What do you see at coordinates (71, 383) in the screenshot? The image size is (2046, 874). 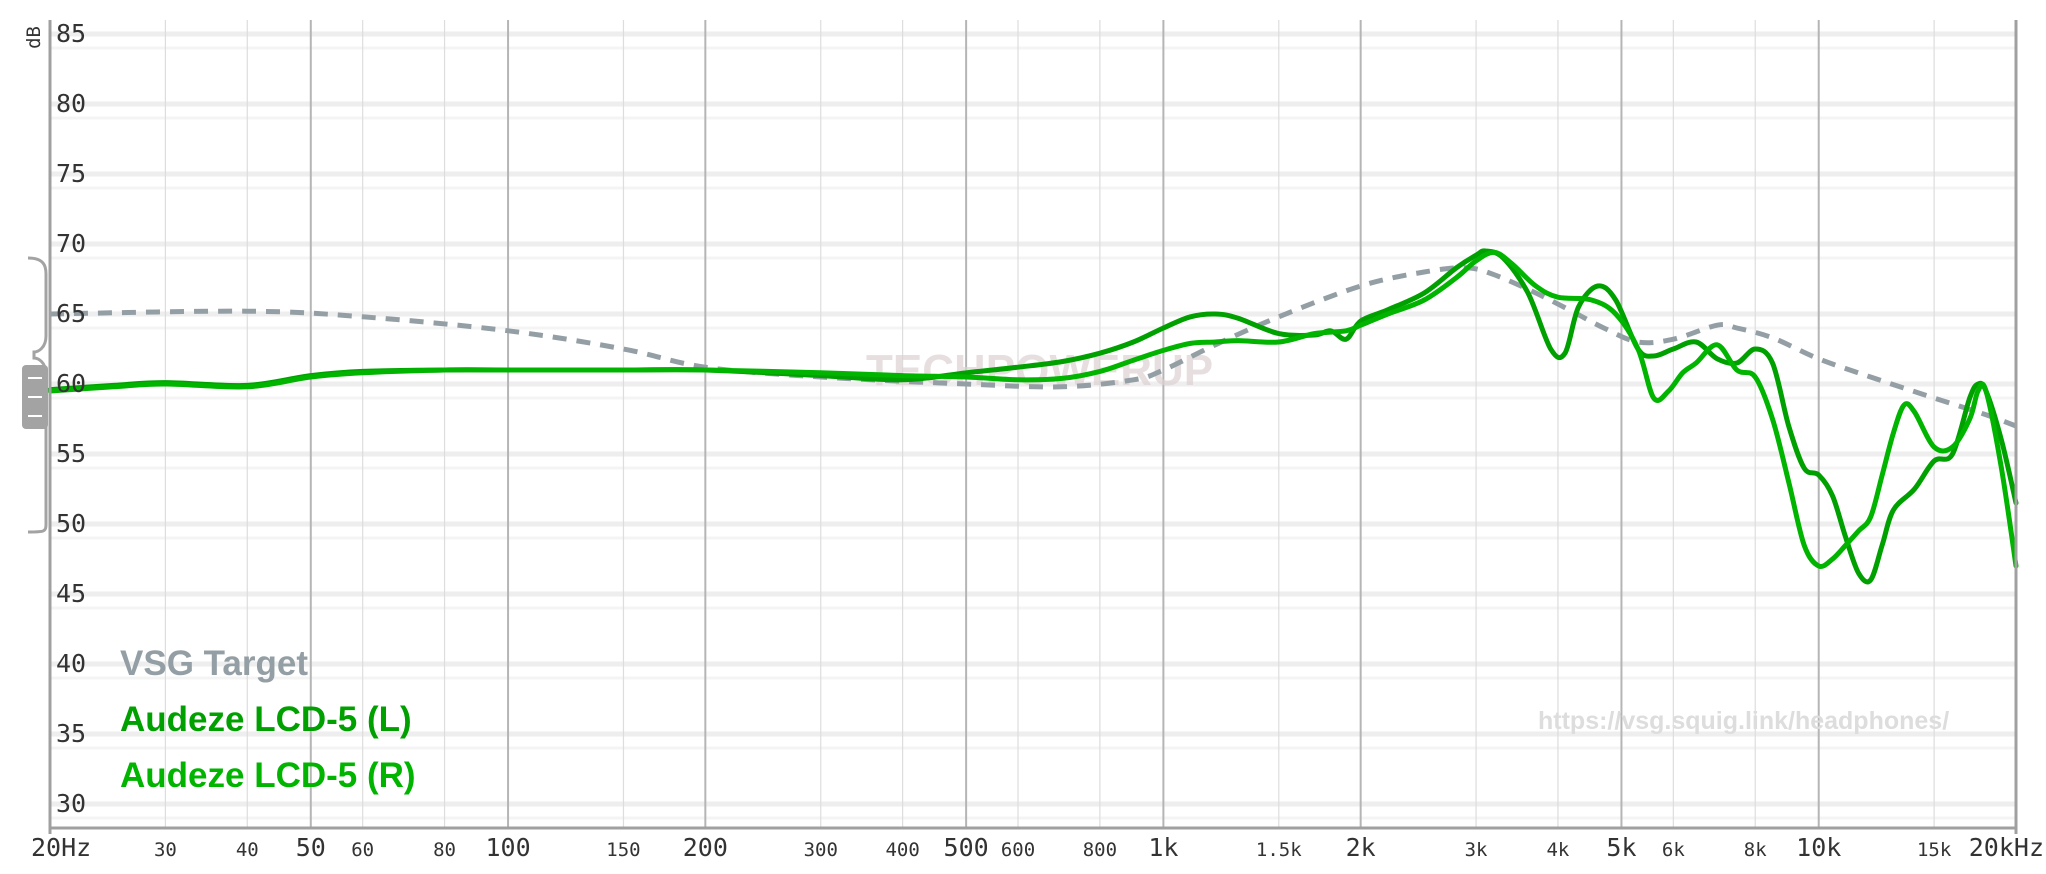 I see `y-tick-label: 60` at bounding box center [71, 383].